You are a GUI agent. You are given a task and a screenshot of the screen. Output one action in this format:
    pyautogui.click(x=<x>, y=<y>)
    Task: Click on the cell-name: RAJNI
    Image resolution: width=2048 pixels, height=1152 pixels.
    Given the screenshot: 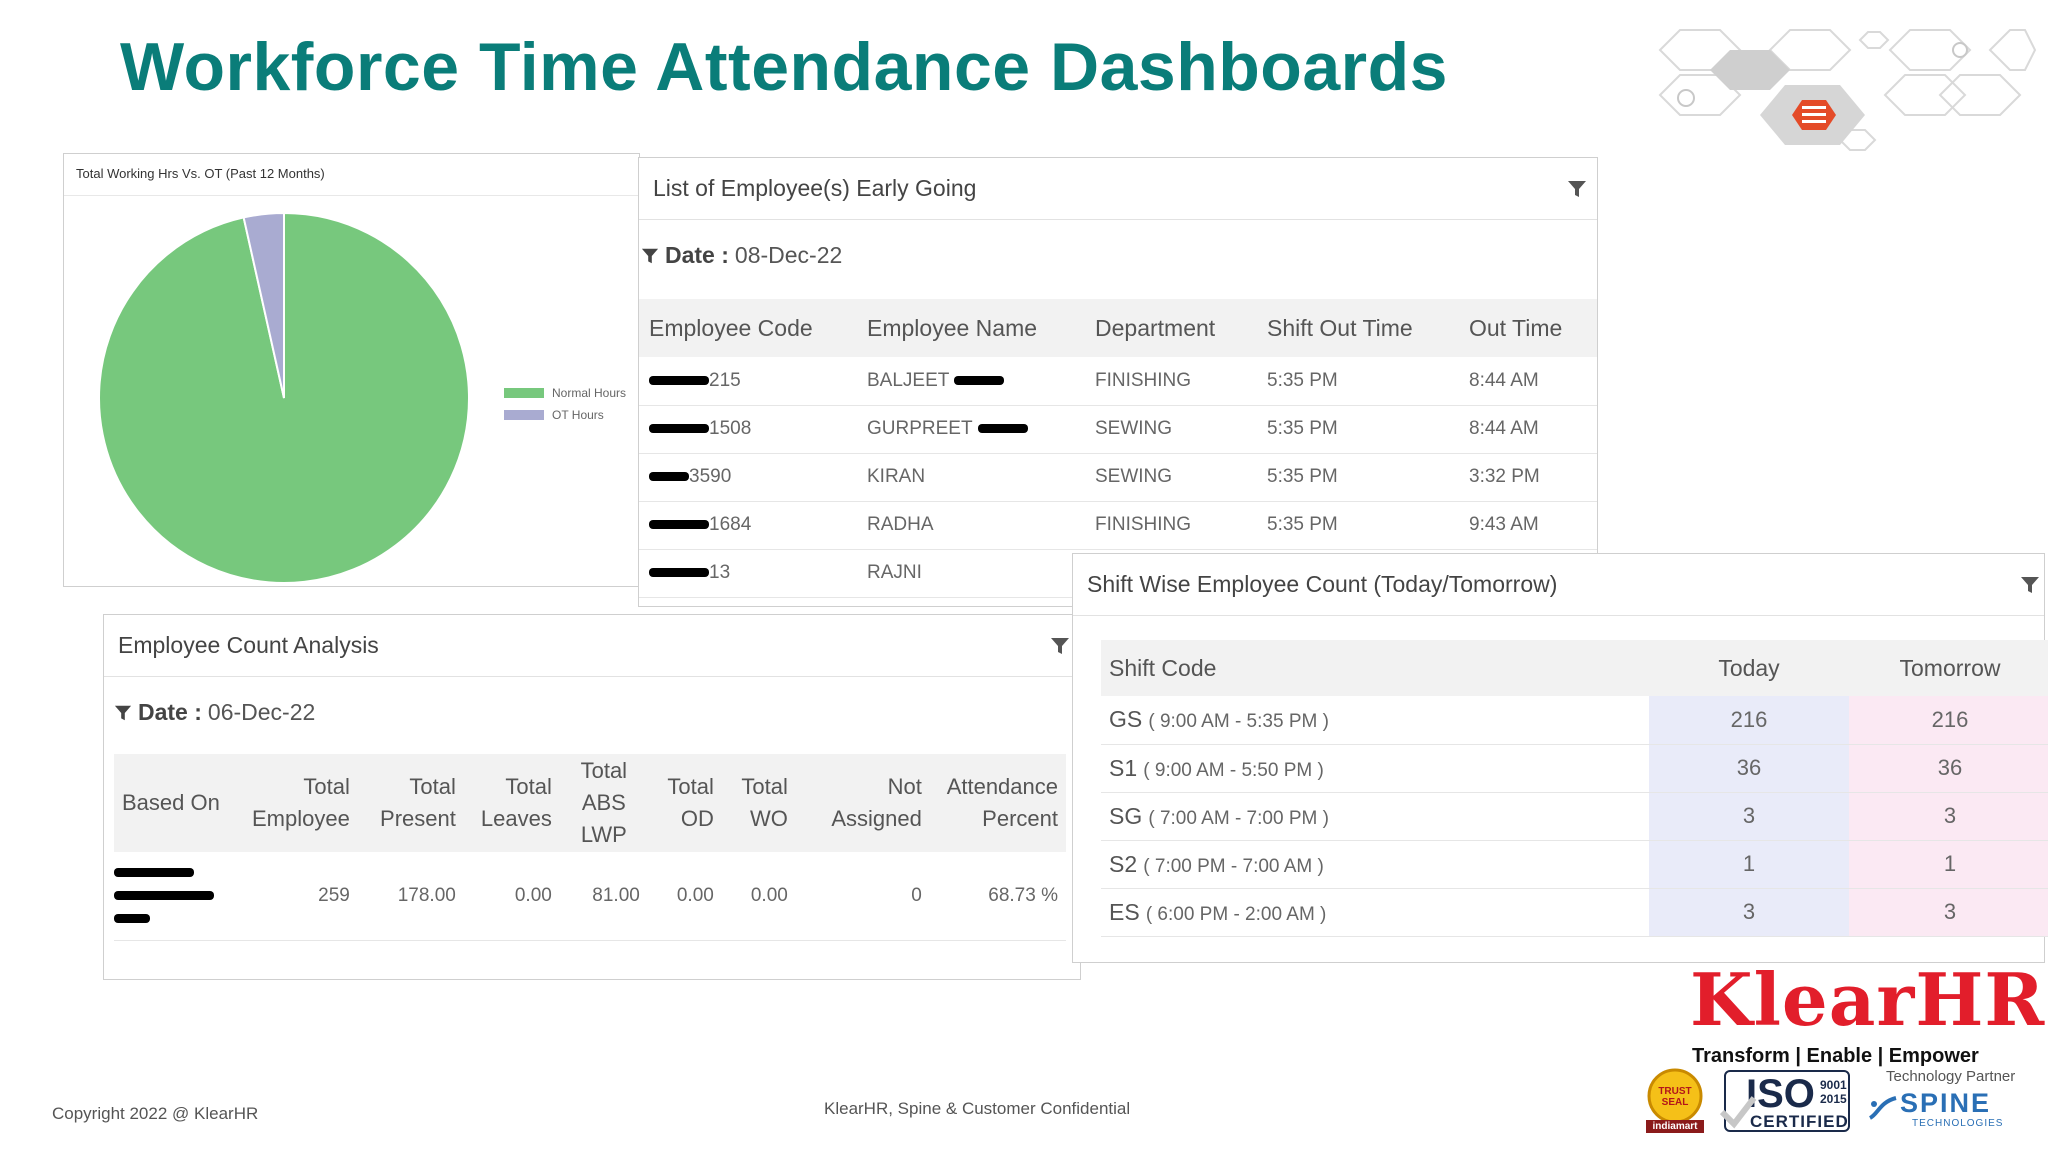 What is the action you would take?
    pyautogui.click(x=971, y=573)
    